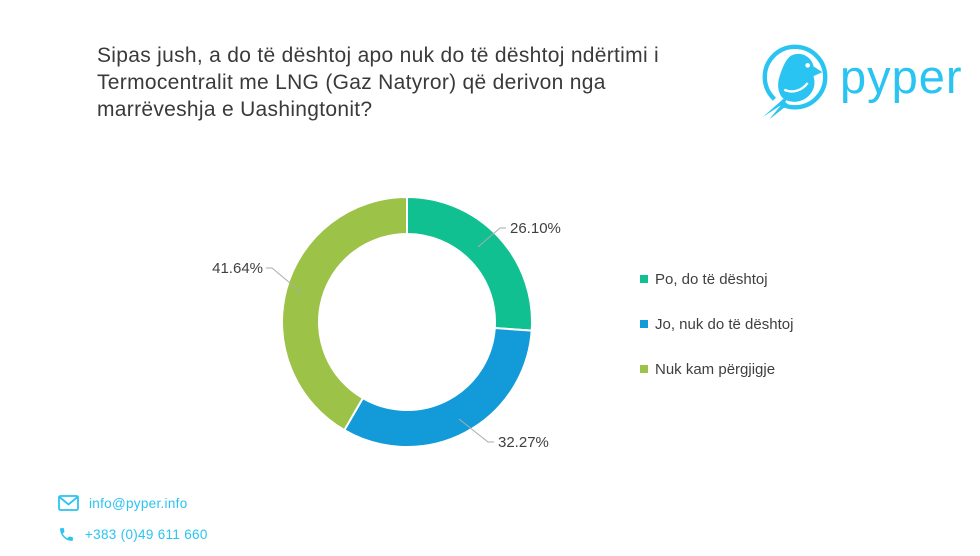 The height and width of the screenshot is (556, 980). I want to click on leader-line-po, so click(491, 237).